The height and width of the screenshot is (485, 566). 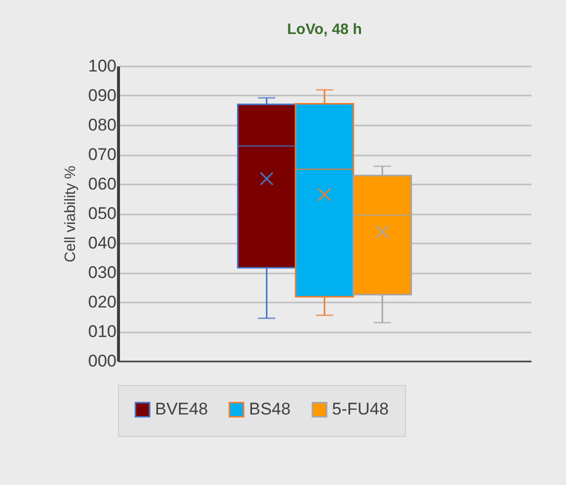 What do you see at coordinates (102, 125) in the screenshot?
I see `y-tick-label: 080` at bounding box center [102, 125].